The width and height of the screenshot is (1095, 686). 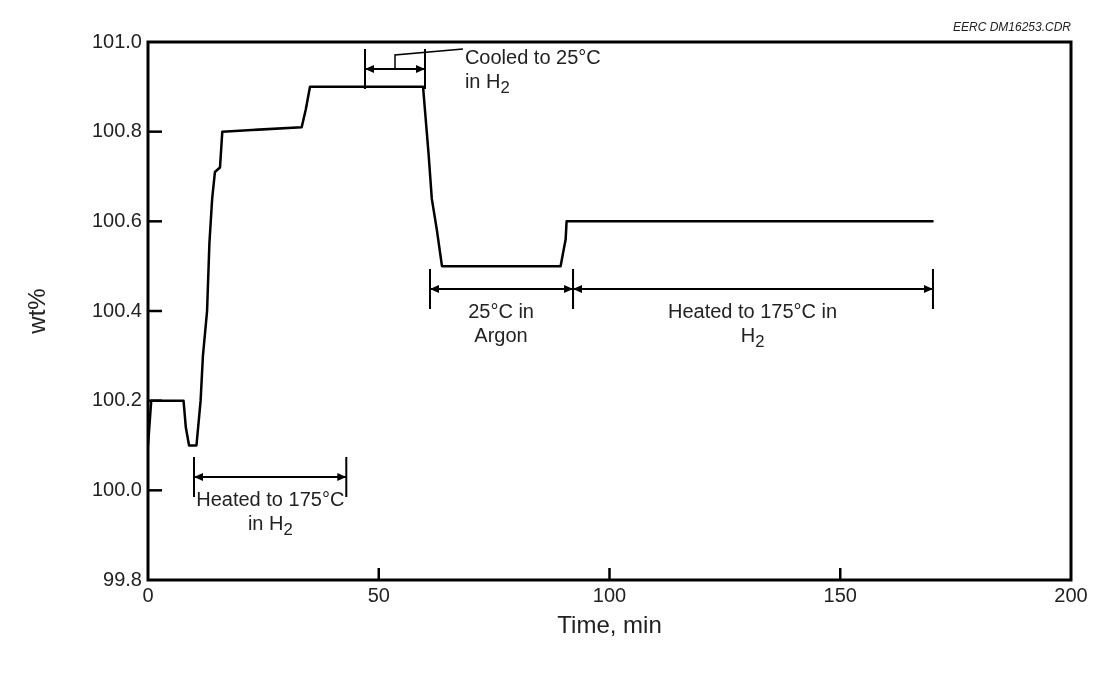 I want to click on y-tick-label: 100.2, so click(x=116, y=399).